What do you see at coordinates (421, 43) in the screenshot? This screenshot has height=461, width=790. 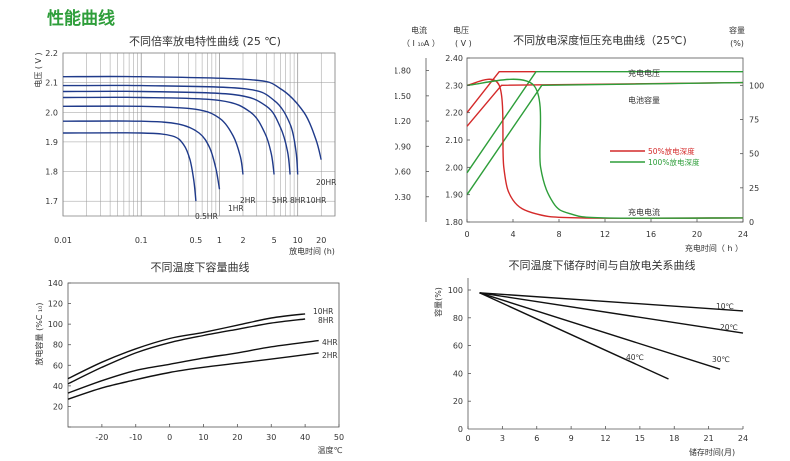 I see `chart2-axis-title-current-unit: （ I ₁₀A ）` at bounding box center [421, 43].